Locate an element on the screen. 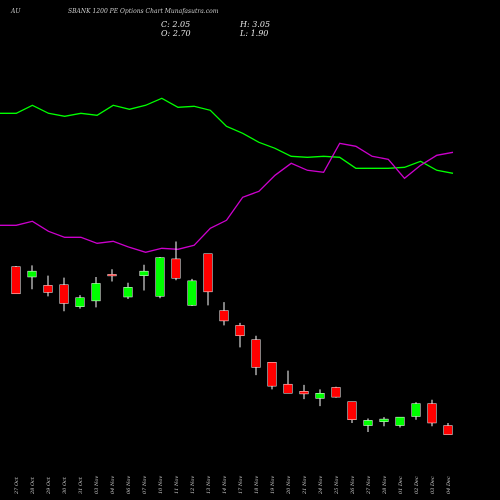 The width and height of the screenshot is (500, 500). x-tick-label: 10 Nov is located at coordinates (161, 485).